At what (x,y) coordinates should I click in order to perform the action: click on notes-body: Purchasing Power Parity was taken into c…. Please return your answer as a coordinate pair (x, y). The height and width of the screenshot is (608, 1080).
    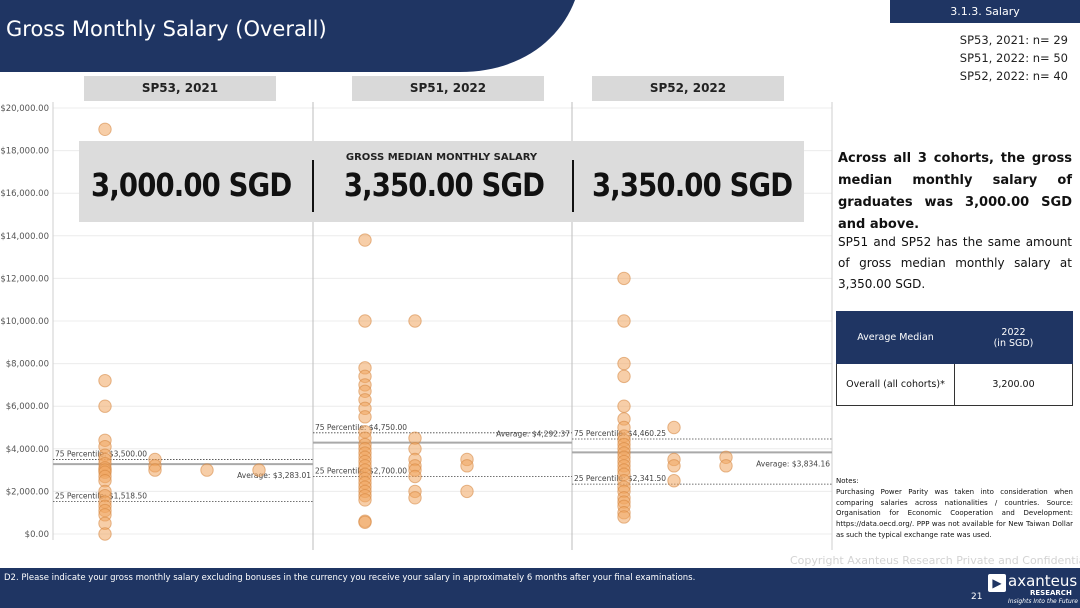
    Looking at the image, I should click on (954, 513).